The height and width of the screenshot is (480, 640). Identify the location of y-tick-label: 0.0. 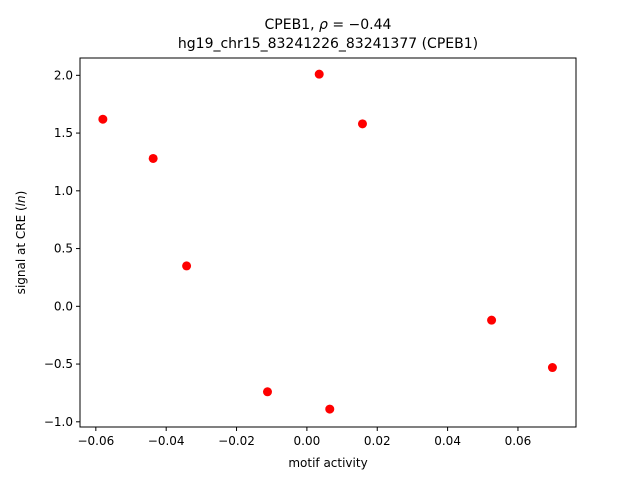
(63, 306).